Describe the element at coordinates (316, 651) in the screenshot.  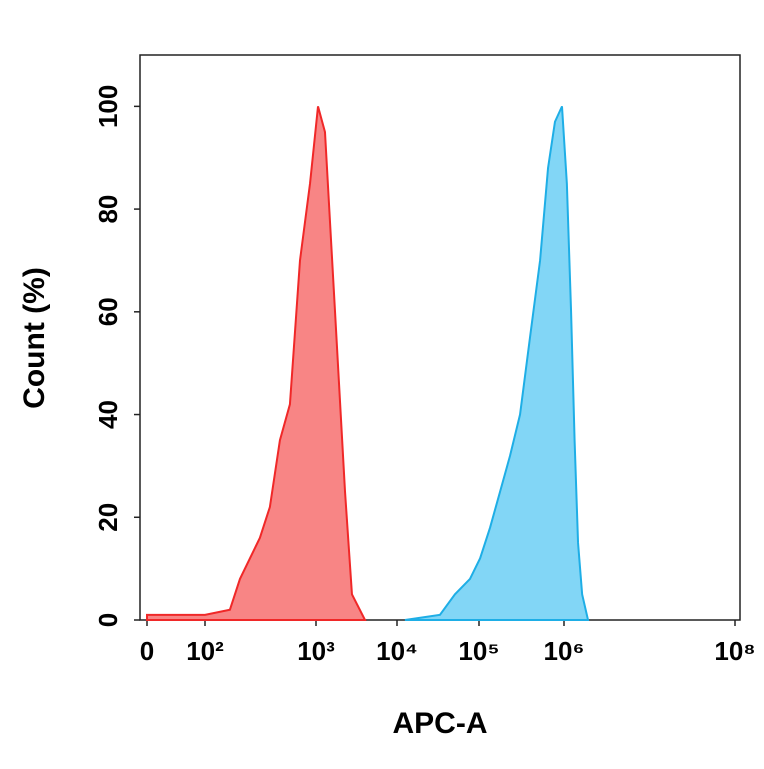
I see `x-tick-label: 10³` at that location.